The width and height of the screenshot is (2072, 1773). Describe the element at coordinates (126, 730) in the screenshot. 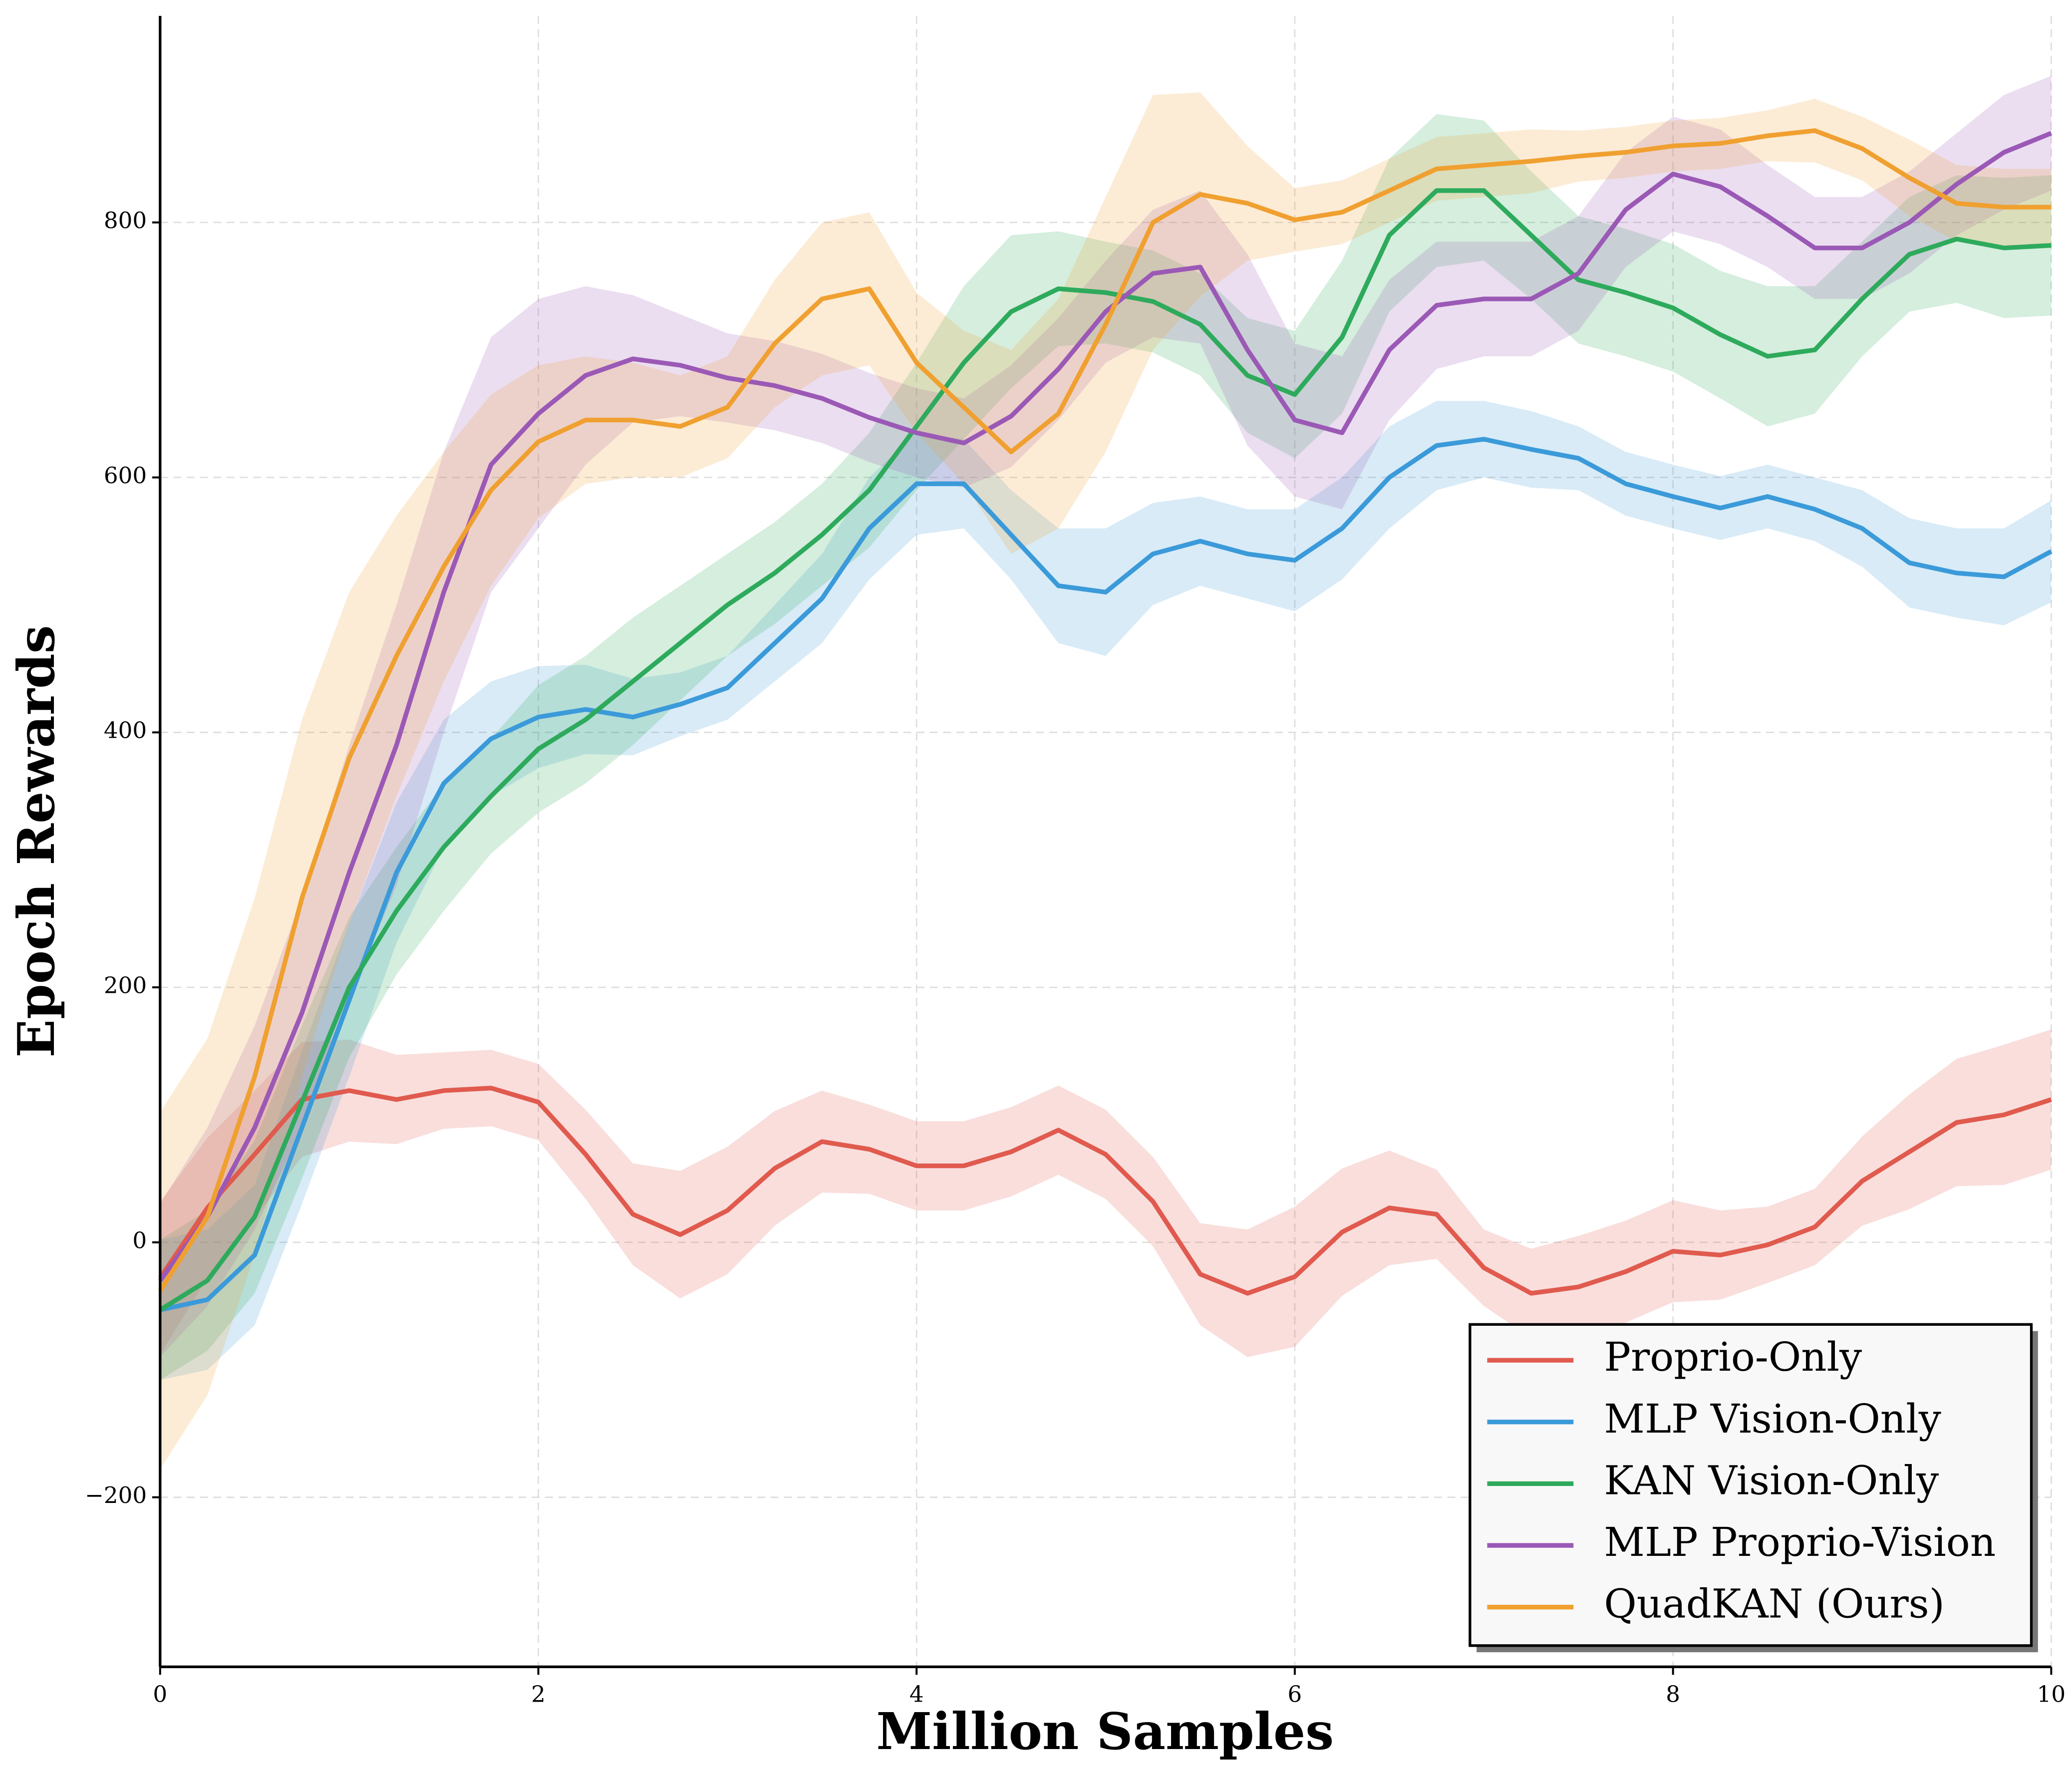

I see `y-tick-label: 400` at that location.